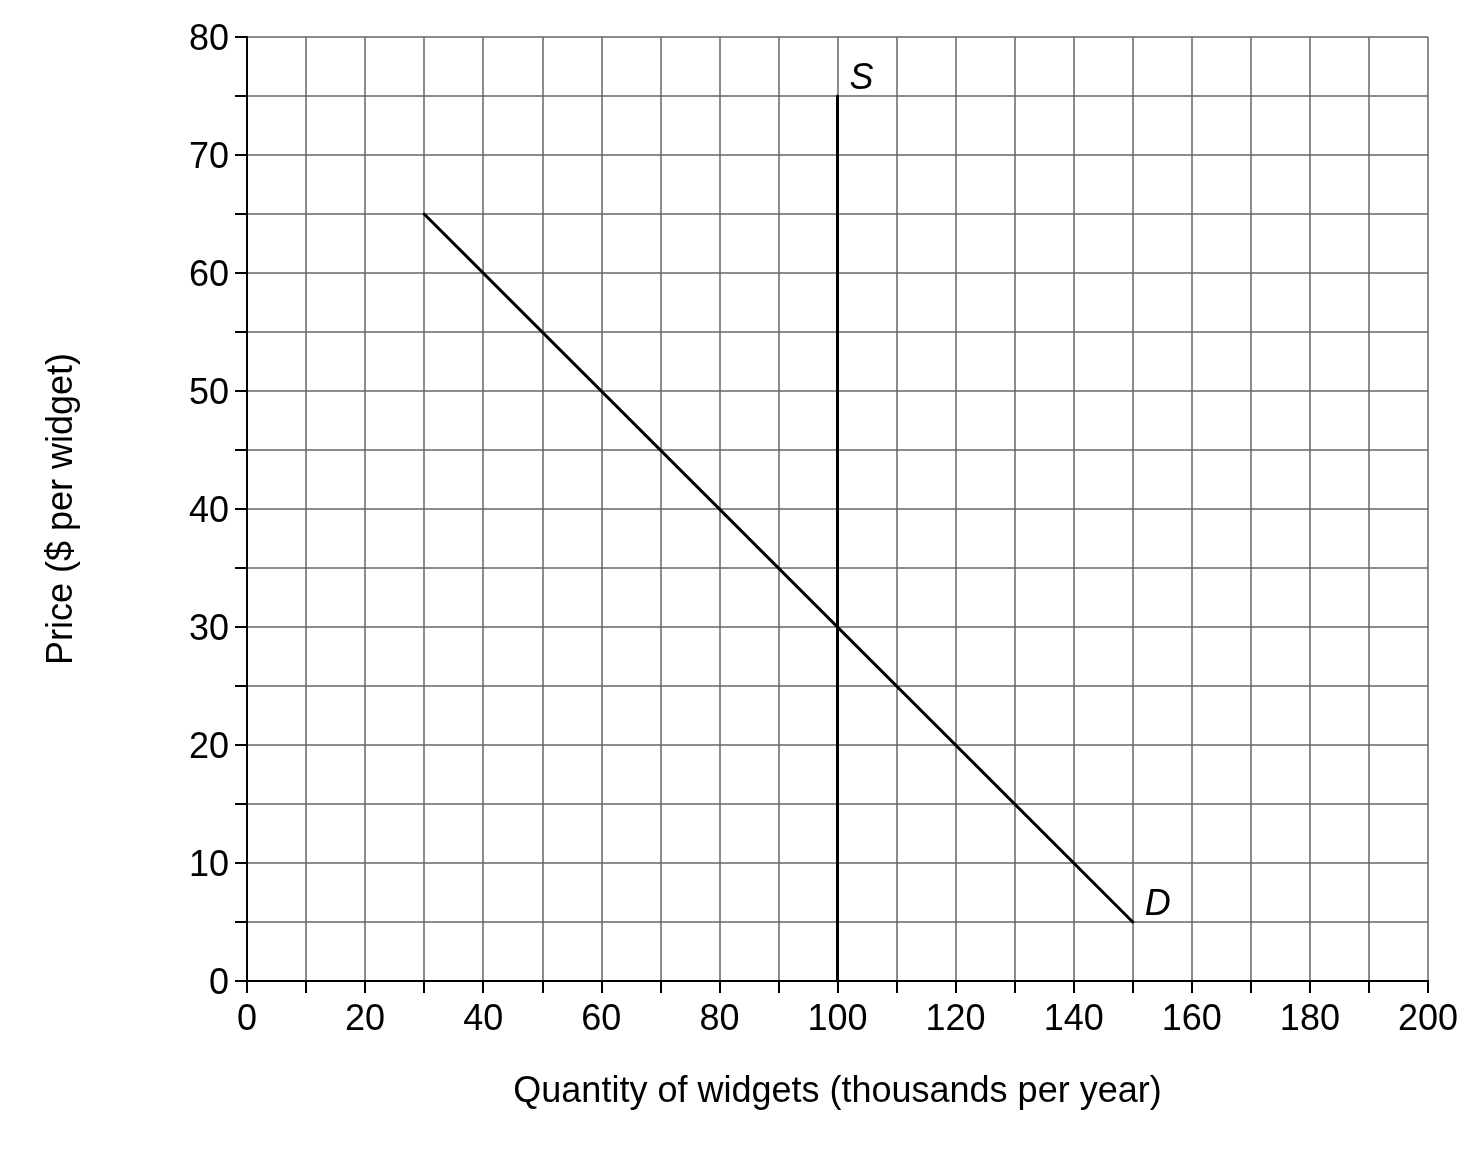  Describe the element at coordinates (208, 509) in the screenshot. I see `y-tick-label: 40` at that location.